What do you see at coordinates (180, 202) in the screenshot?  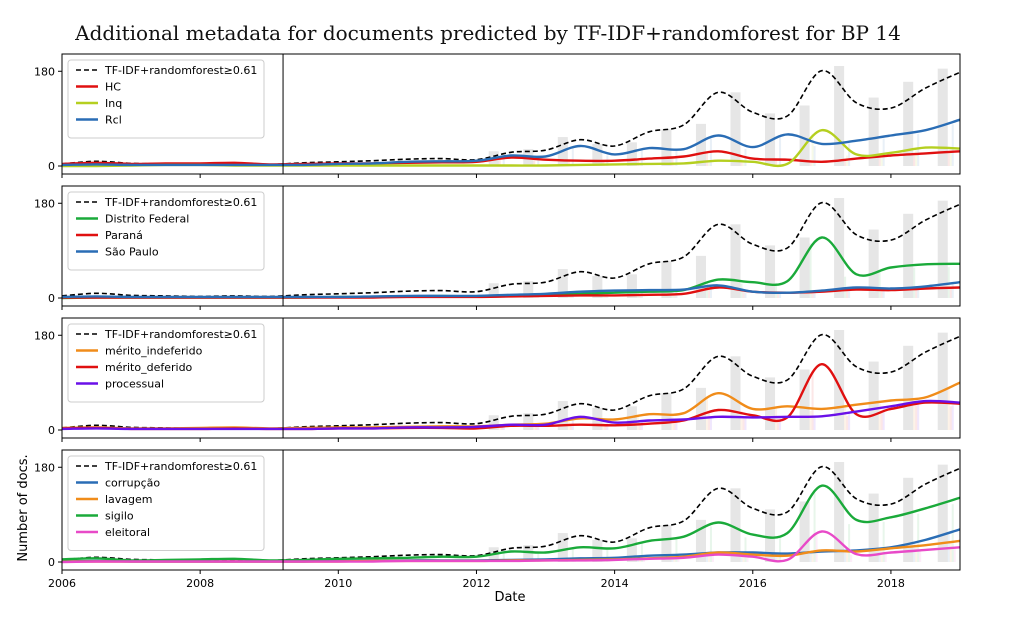 I see `legend-label: TF-IDF+randomforest≥0.61` at bounding box center [180, 202].